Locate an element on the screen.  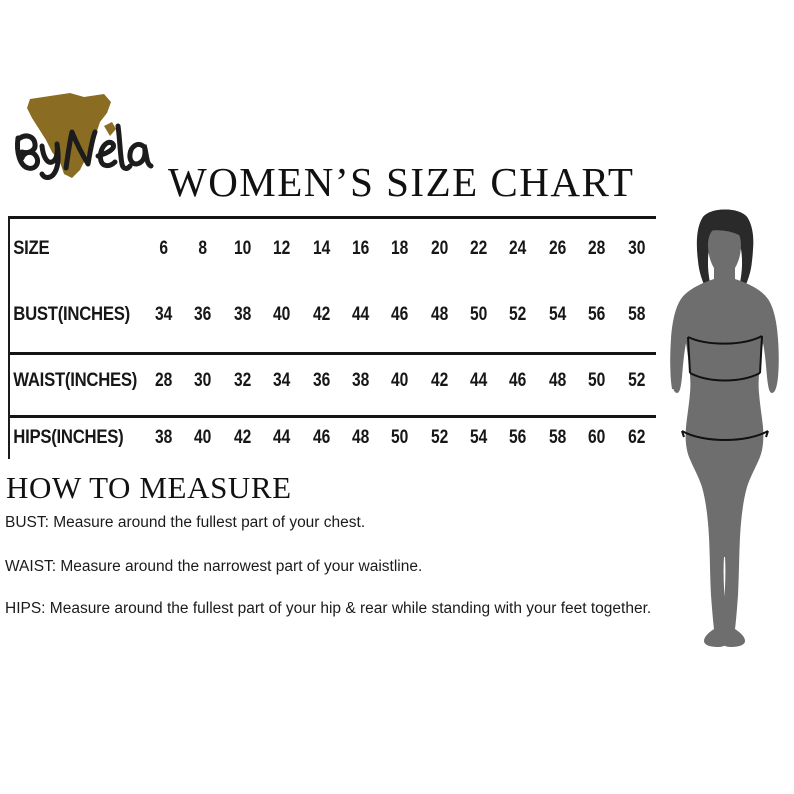
hair-part-icon is located at coordinates (740, 228).